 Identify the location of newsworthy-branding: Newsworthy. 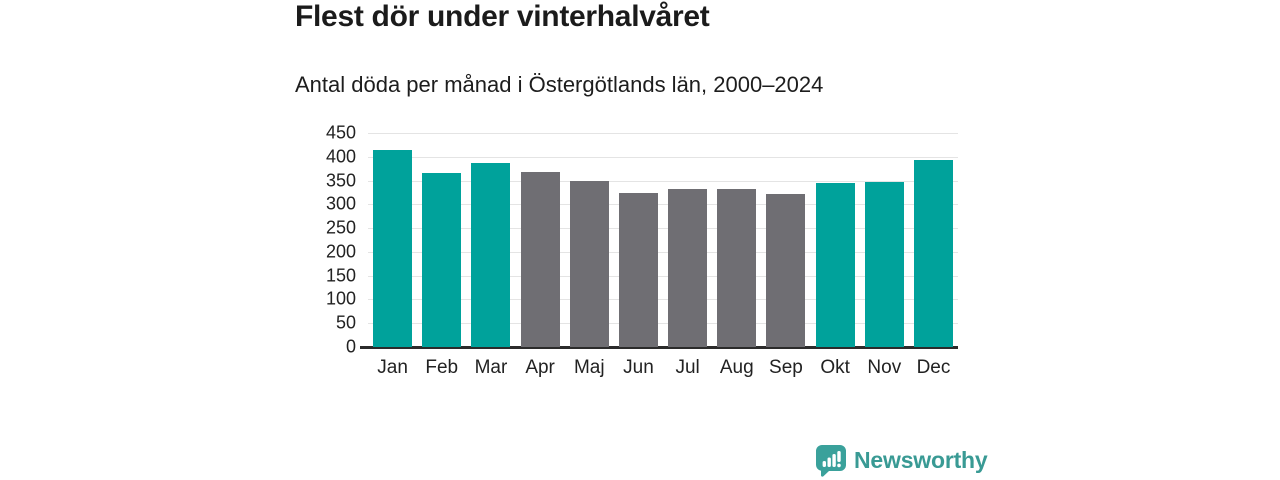
(901, 460).